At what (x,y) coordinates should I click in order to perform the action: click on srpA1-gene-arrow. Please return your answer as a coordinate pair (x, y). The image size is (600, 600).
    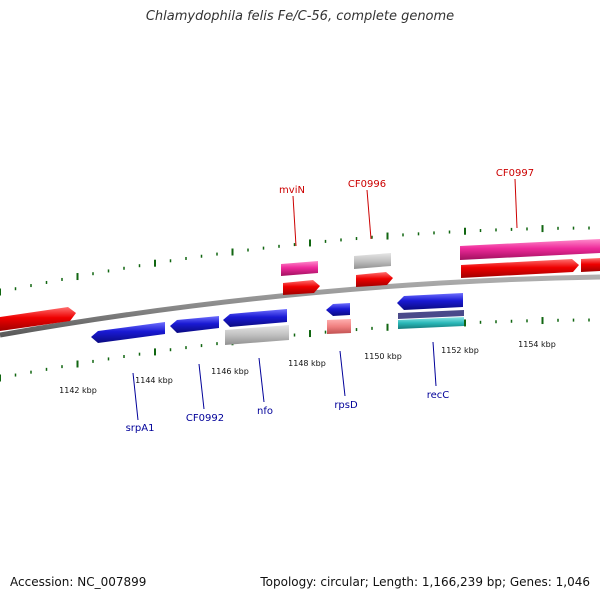
    Looking at the image, I should click on (128, 332).